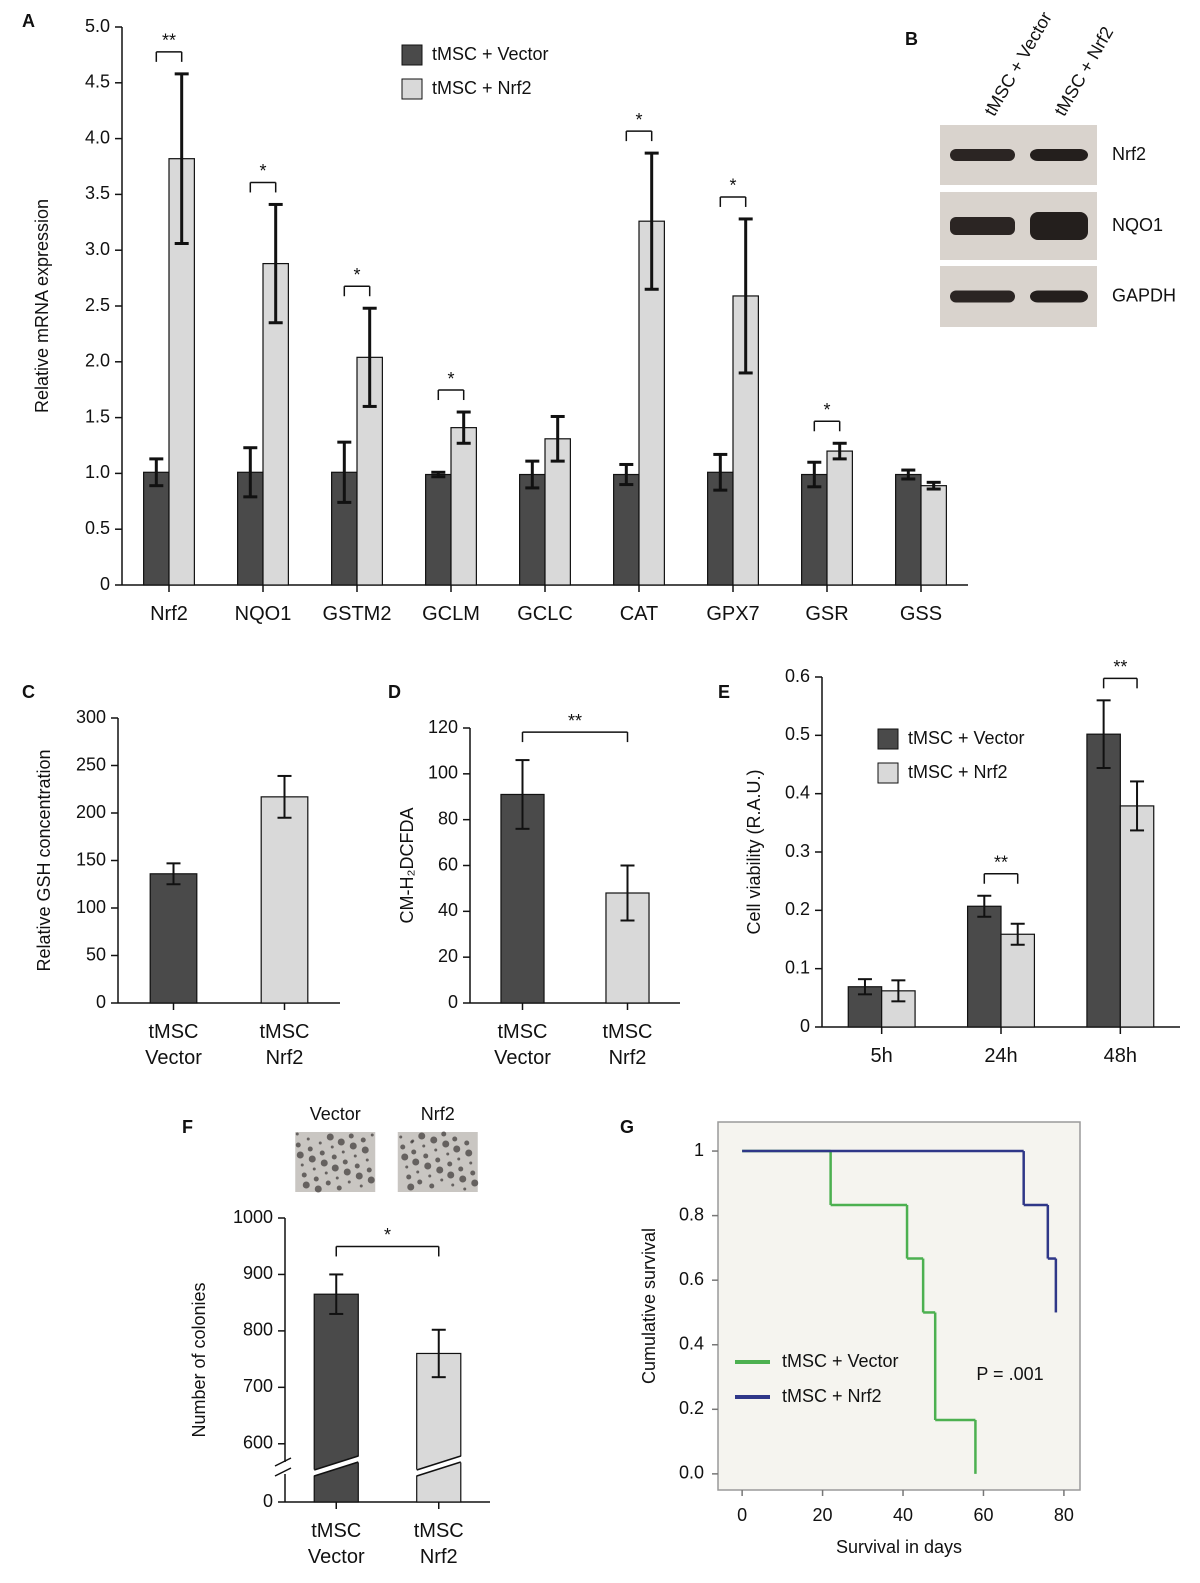 The image size is (1200, 1583). Describe the element at coordinates (797, 734) in the screenshot. I see `y-tick-label: 0.5` at that location.